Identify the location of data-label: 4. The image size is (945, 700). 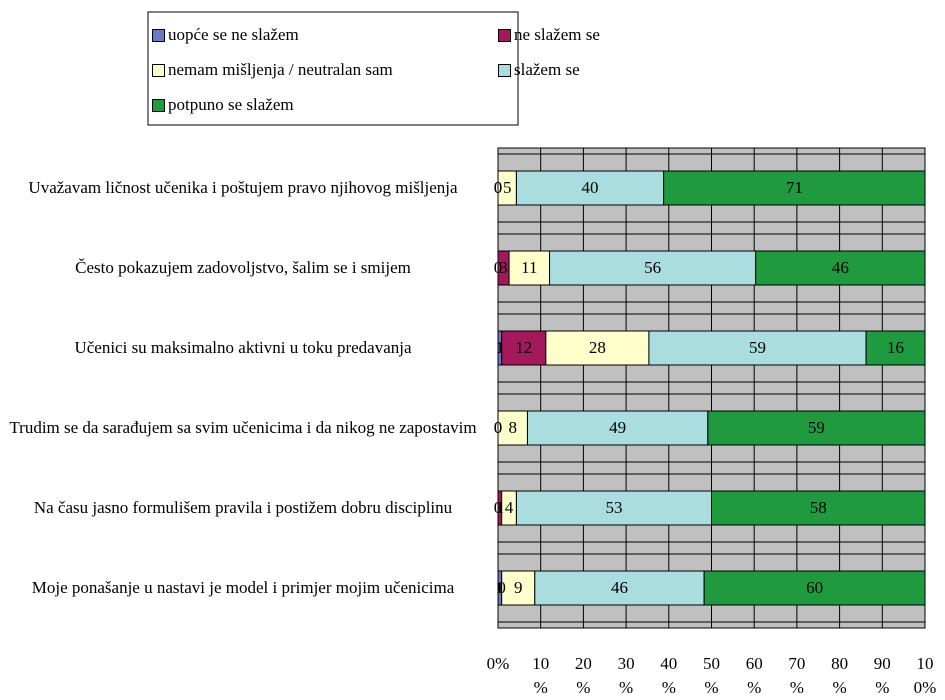
(509, 507).